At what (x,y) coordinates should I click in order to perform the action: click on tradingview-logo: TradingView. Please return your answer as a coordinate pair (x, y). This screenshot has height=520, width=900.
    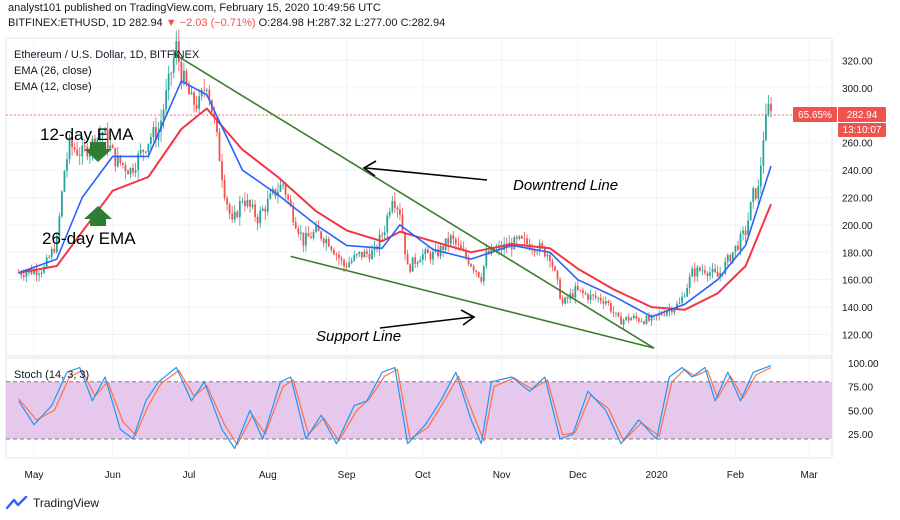
    Looking at the image, I should click on (52, 503).